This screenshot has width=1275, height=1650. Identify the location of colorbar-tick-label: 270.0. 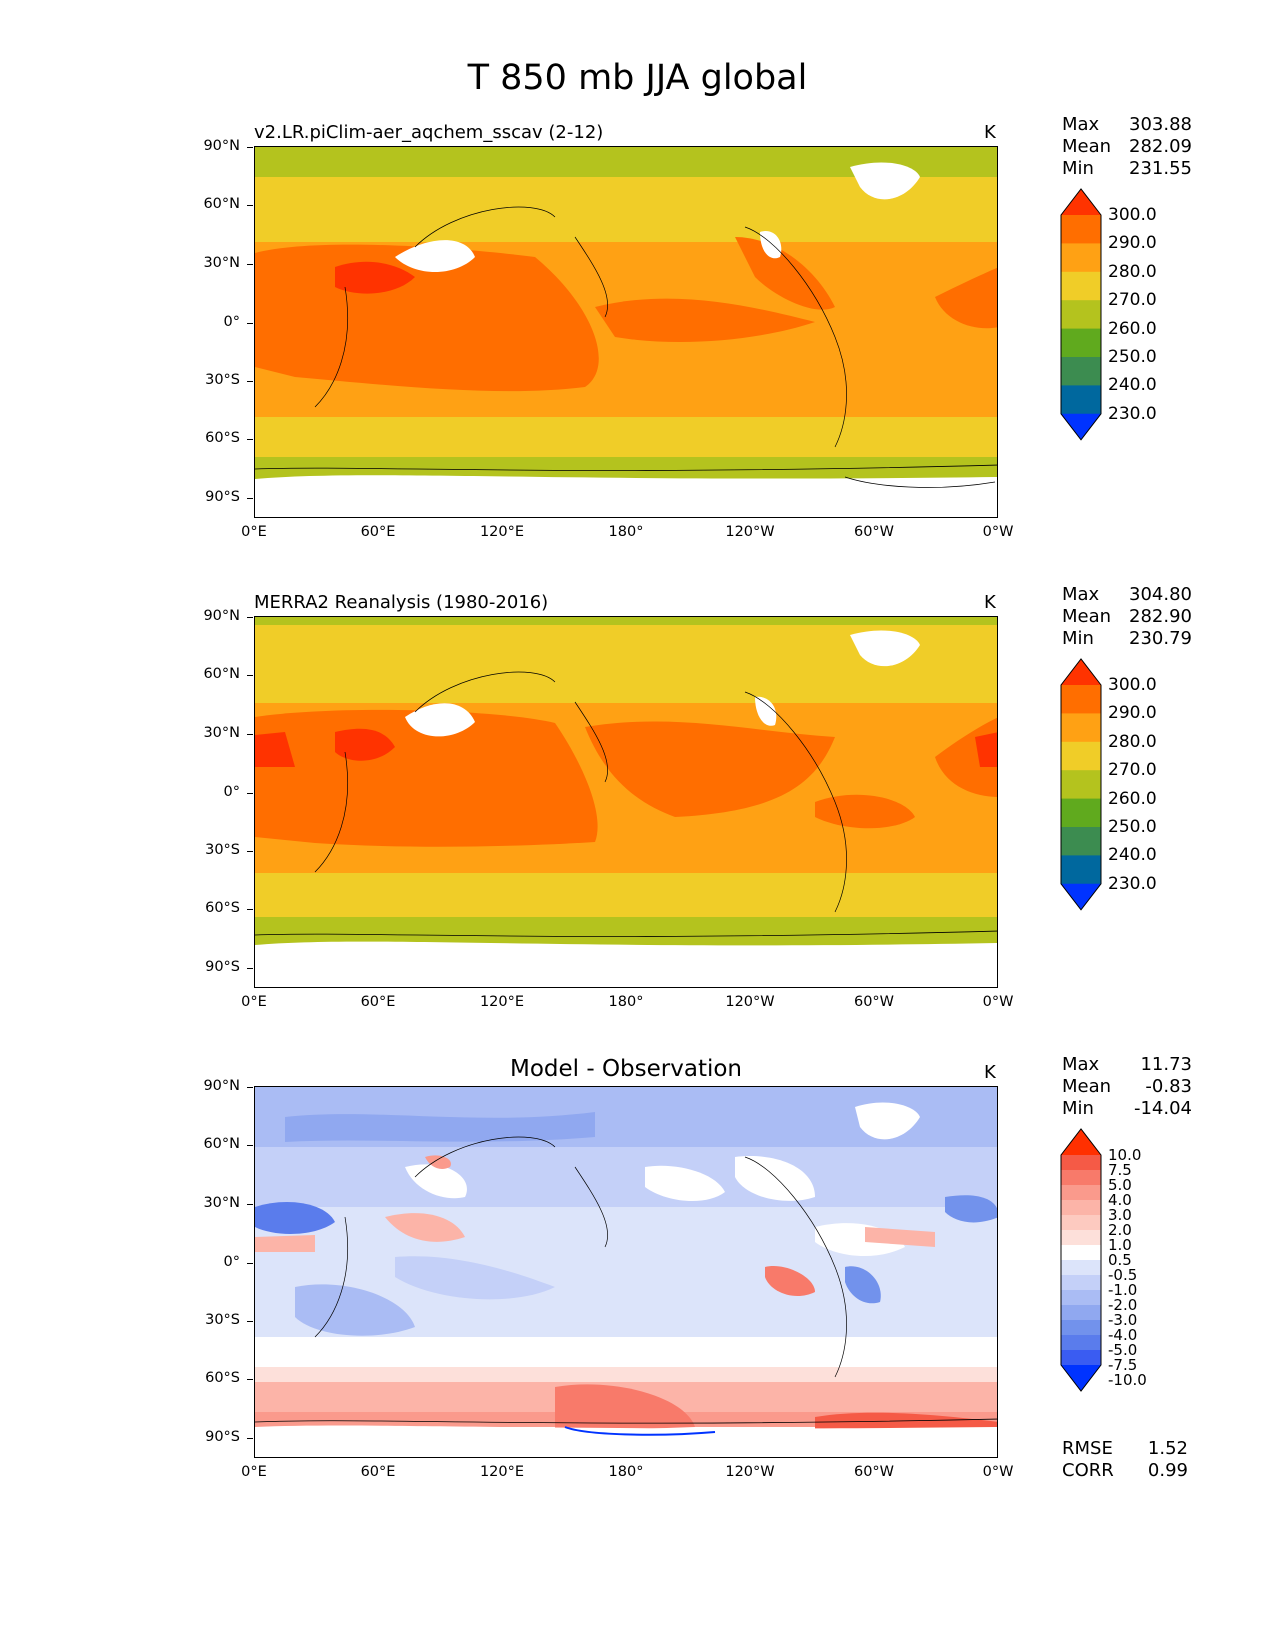
(1132, 770).